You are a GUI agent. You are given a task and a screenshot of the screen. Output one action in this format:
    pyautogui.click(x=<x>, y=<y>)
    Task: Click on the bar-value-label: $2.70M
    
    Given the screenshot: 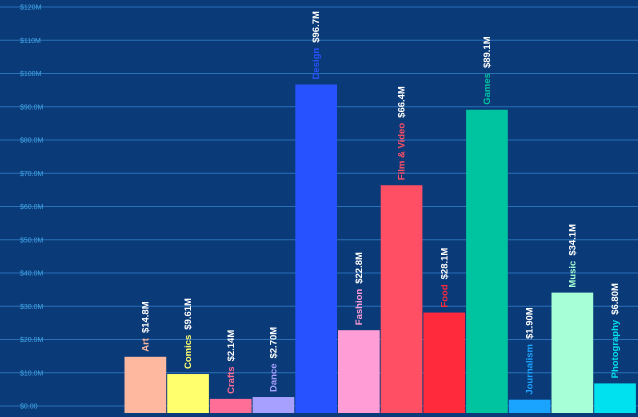 What is the action you would take?
    pyautogui.click(x=273, y=343)
    